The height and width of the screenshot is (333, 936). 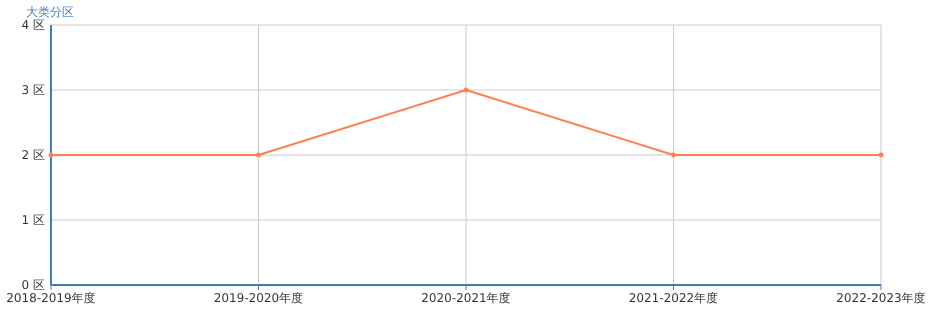 I want to click on x-tick-label: 2021-2022年度, so click(x=673, y=298).